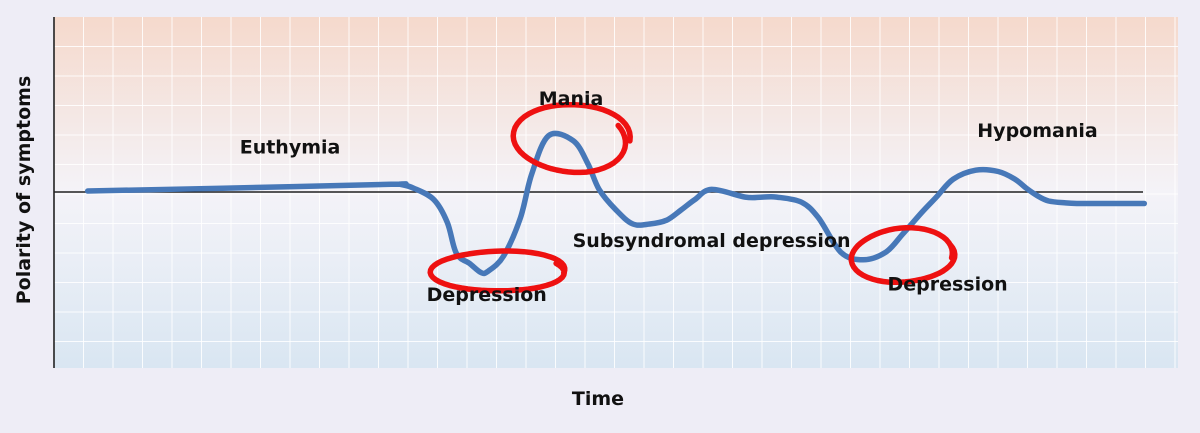  Describe the element at coordinates (1037, 131) in the screenshot. I see `annotation-label: Hypomania` at that location.